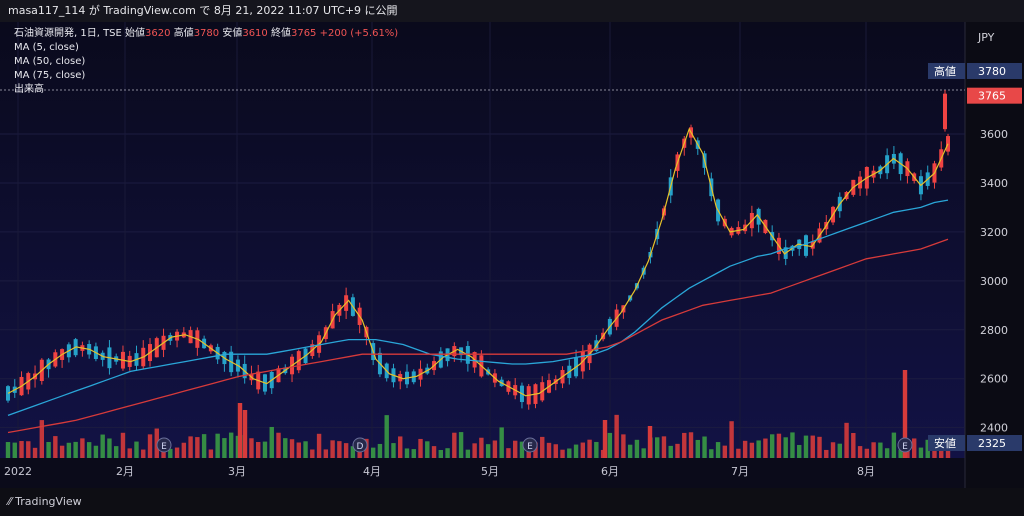 The height and width of the screenshot is (516, 1024). Describe the element at coordinates (29, 89) in the screenshot. I see `legend-volume: 出来高` at that location.